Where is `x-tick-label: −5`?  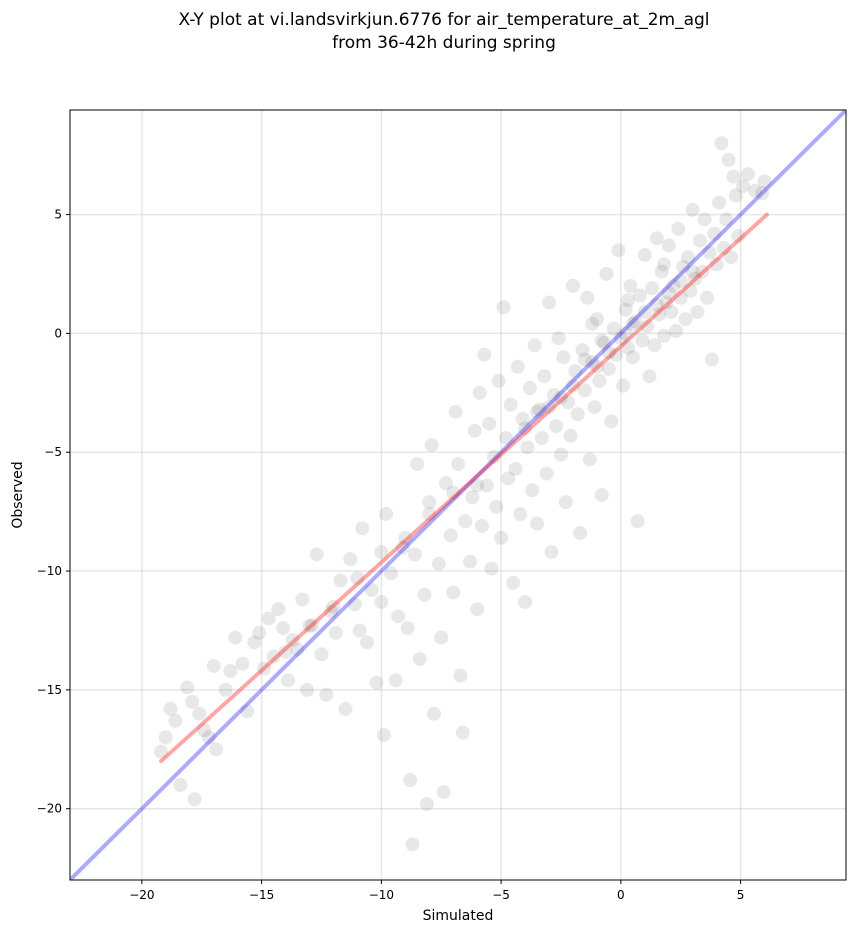 x-tick-label: −5 is located at coordinates (501, 895).